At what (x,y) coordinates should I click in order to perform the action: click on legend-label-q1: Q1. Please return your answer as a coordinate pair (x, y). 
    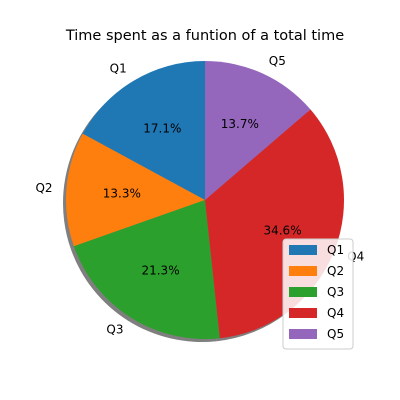
    Looking at the image, I should click on (335, 250).